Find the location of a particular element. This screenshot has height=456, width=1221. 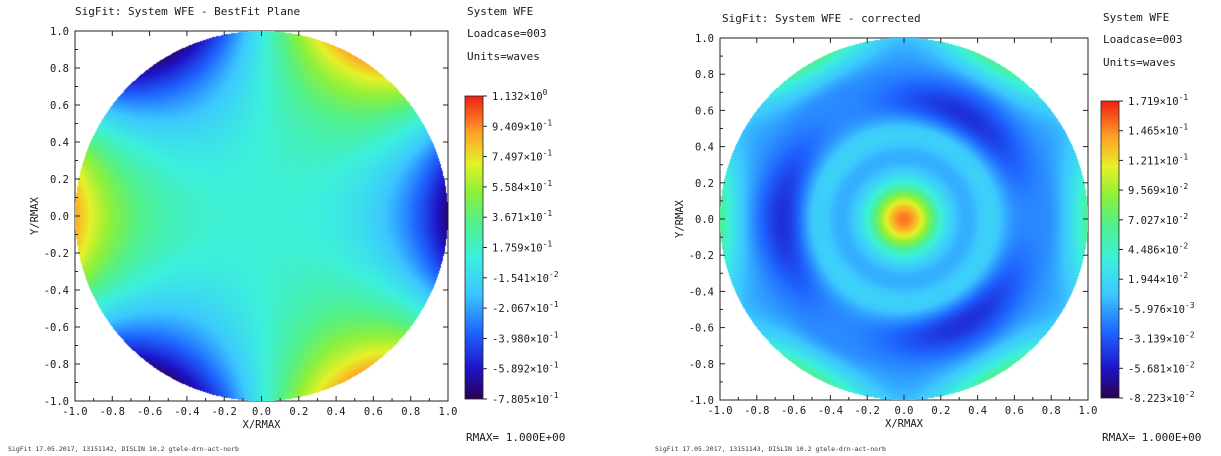

y-tick-label: -0.8 is located at coordinates (701, 365).